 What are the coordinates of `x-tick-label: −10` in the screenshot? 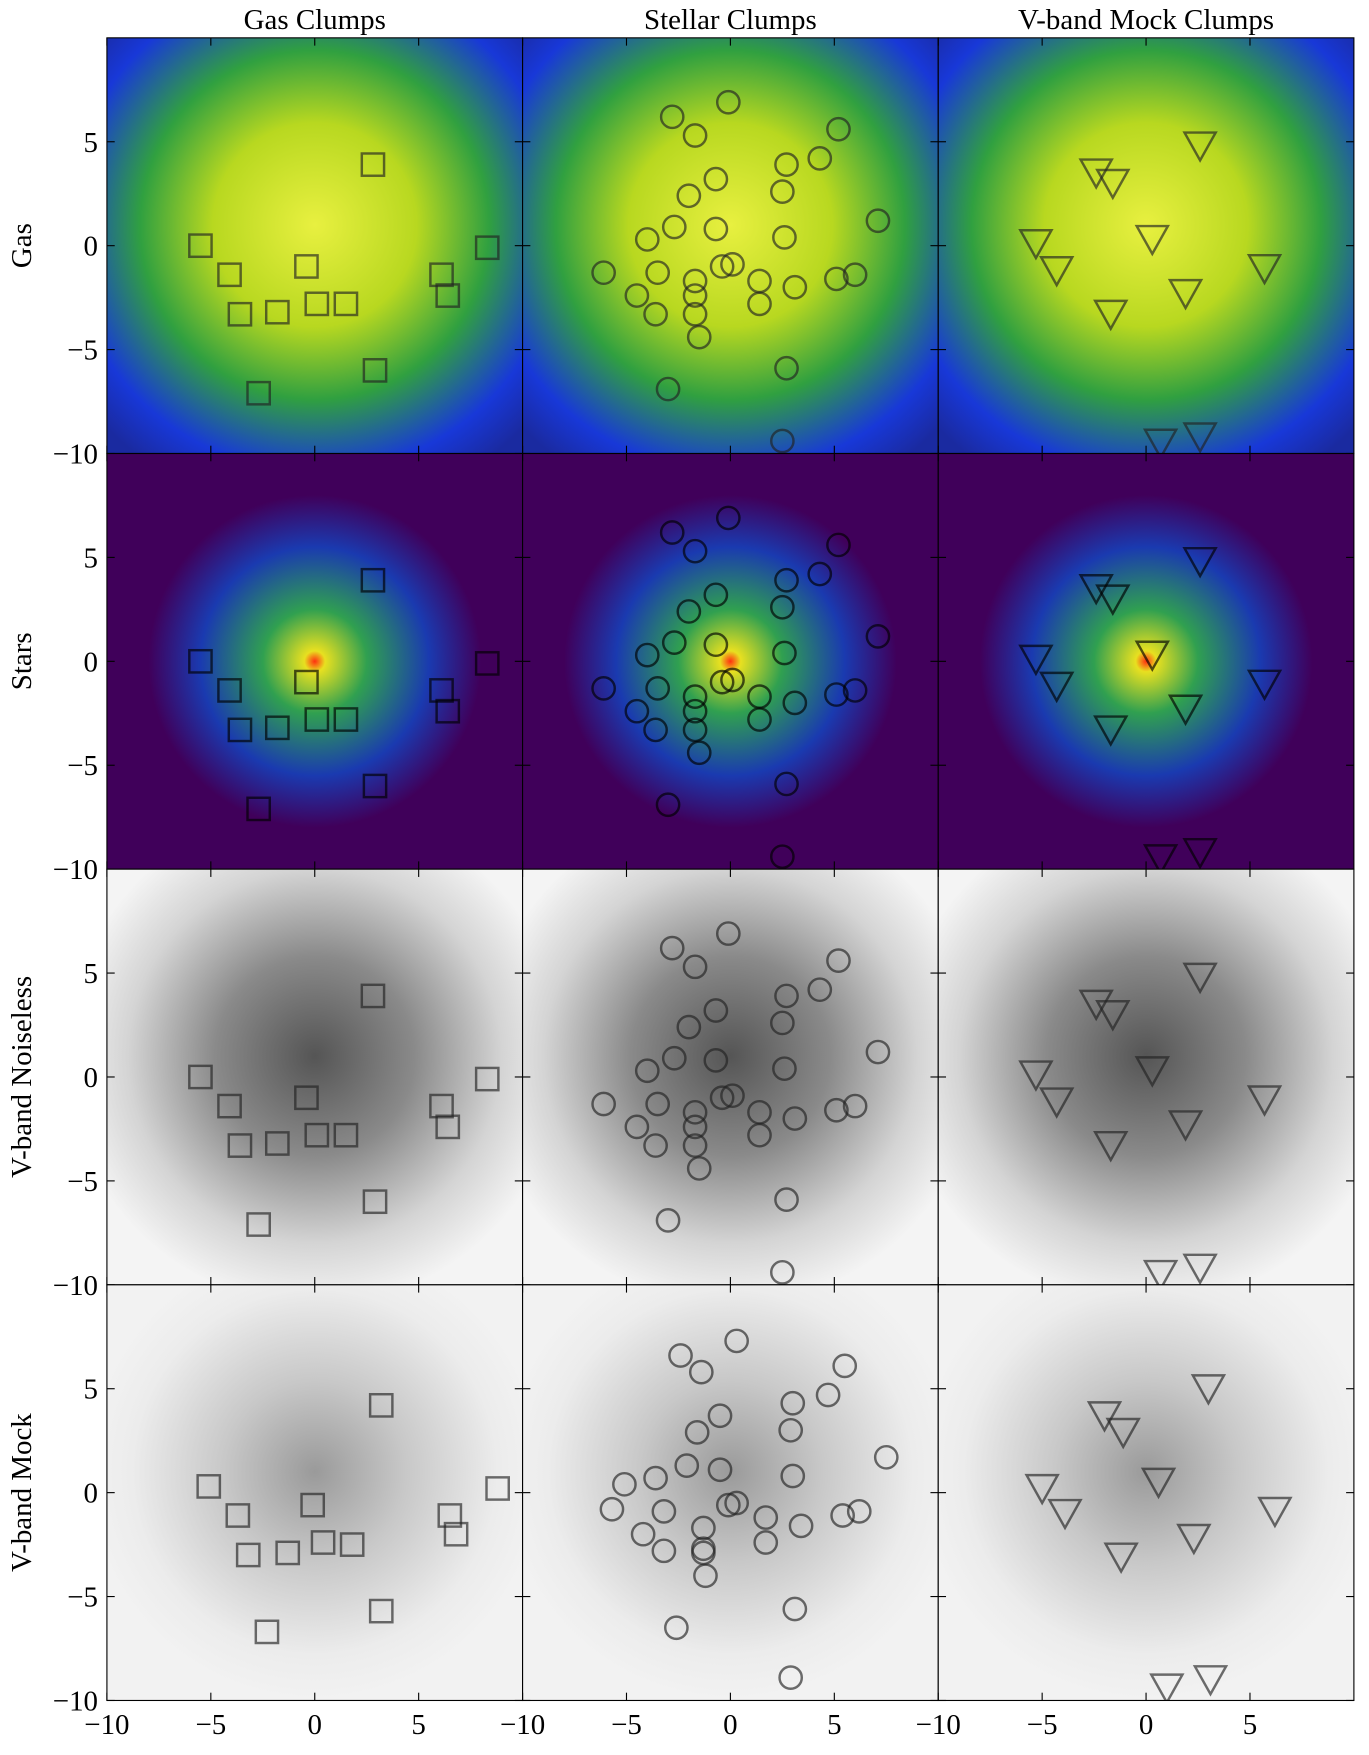 It's located at (106, 1725).